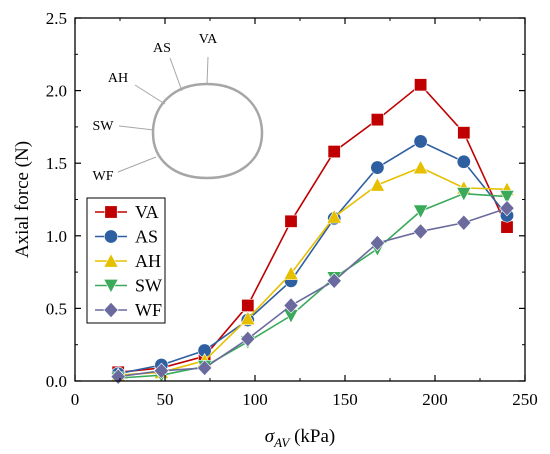  Describe the element at coordinates (56, 163) in the screenshot. I see `y-tick-label: 1.5` at that location.